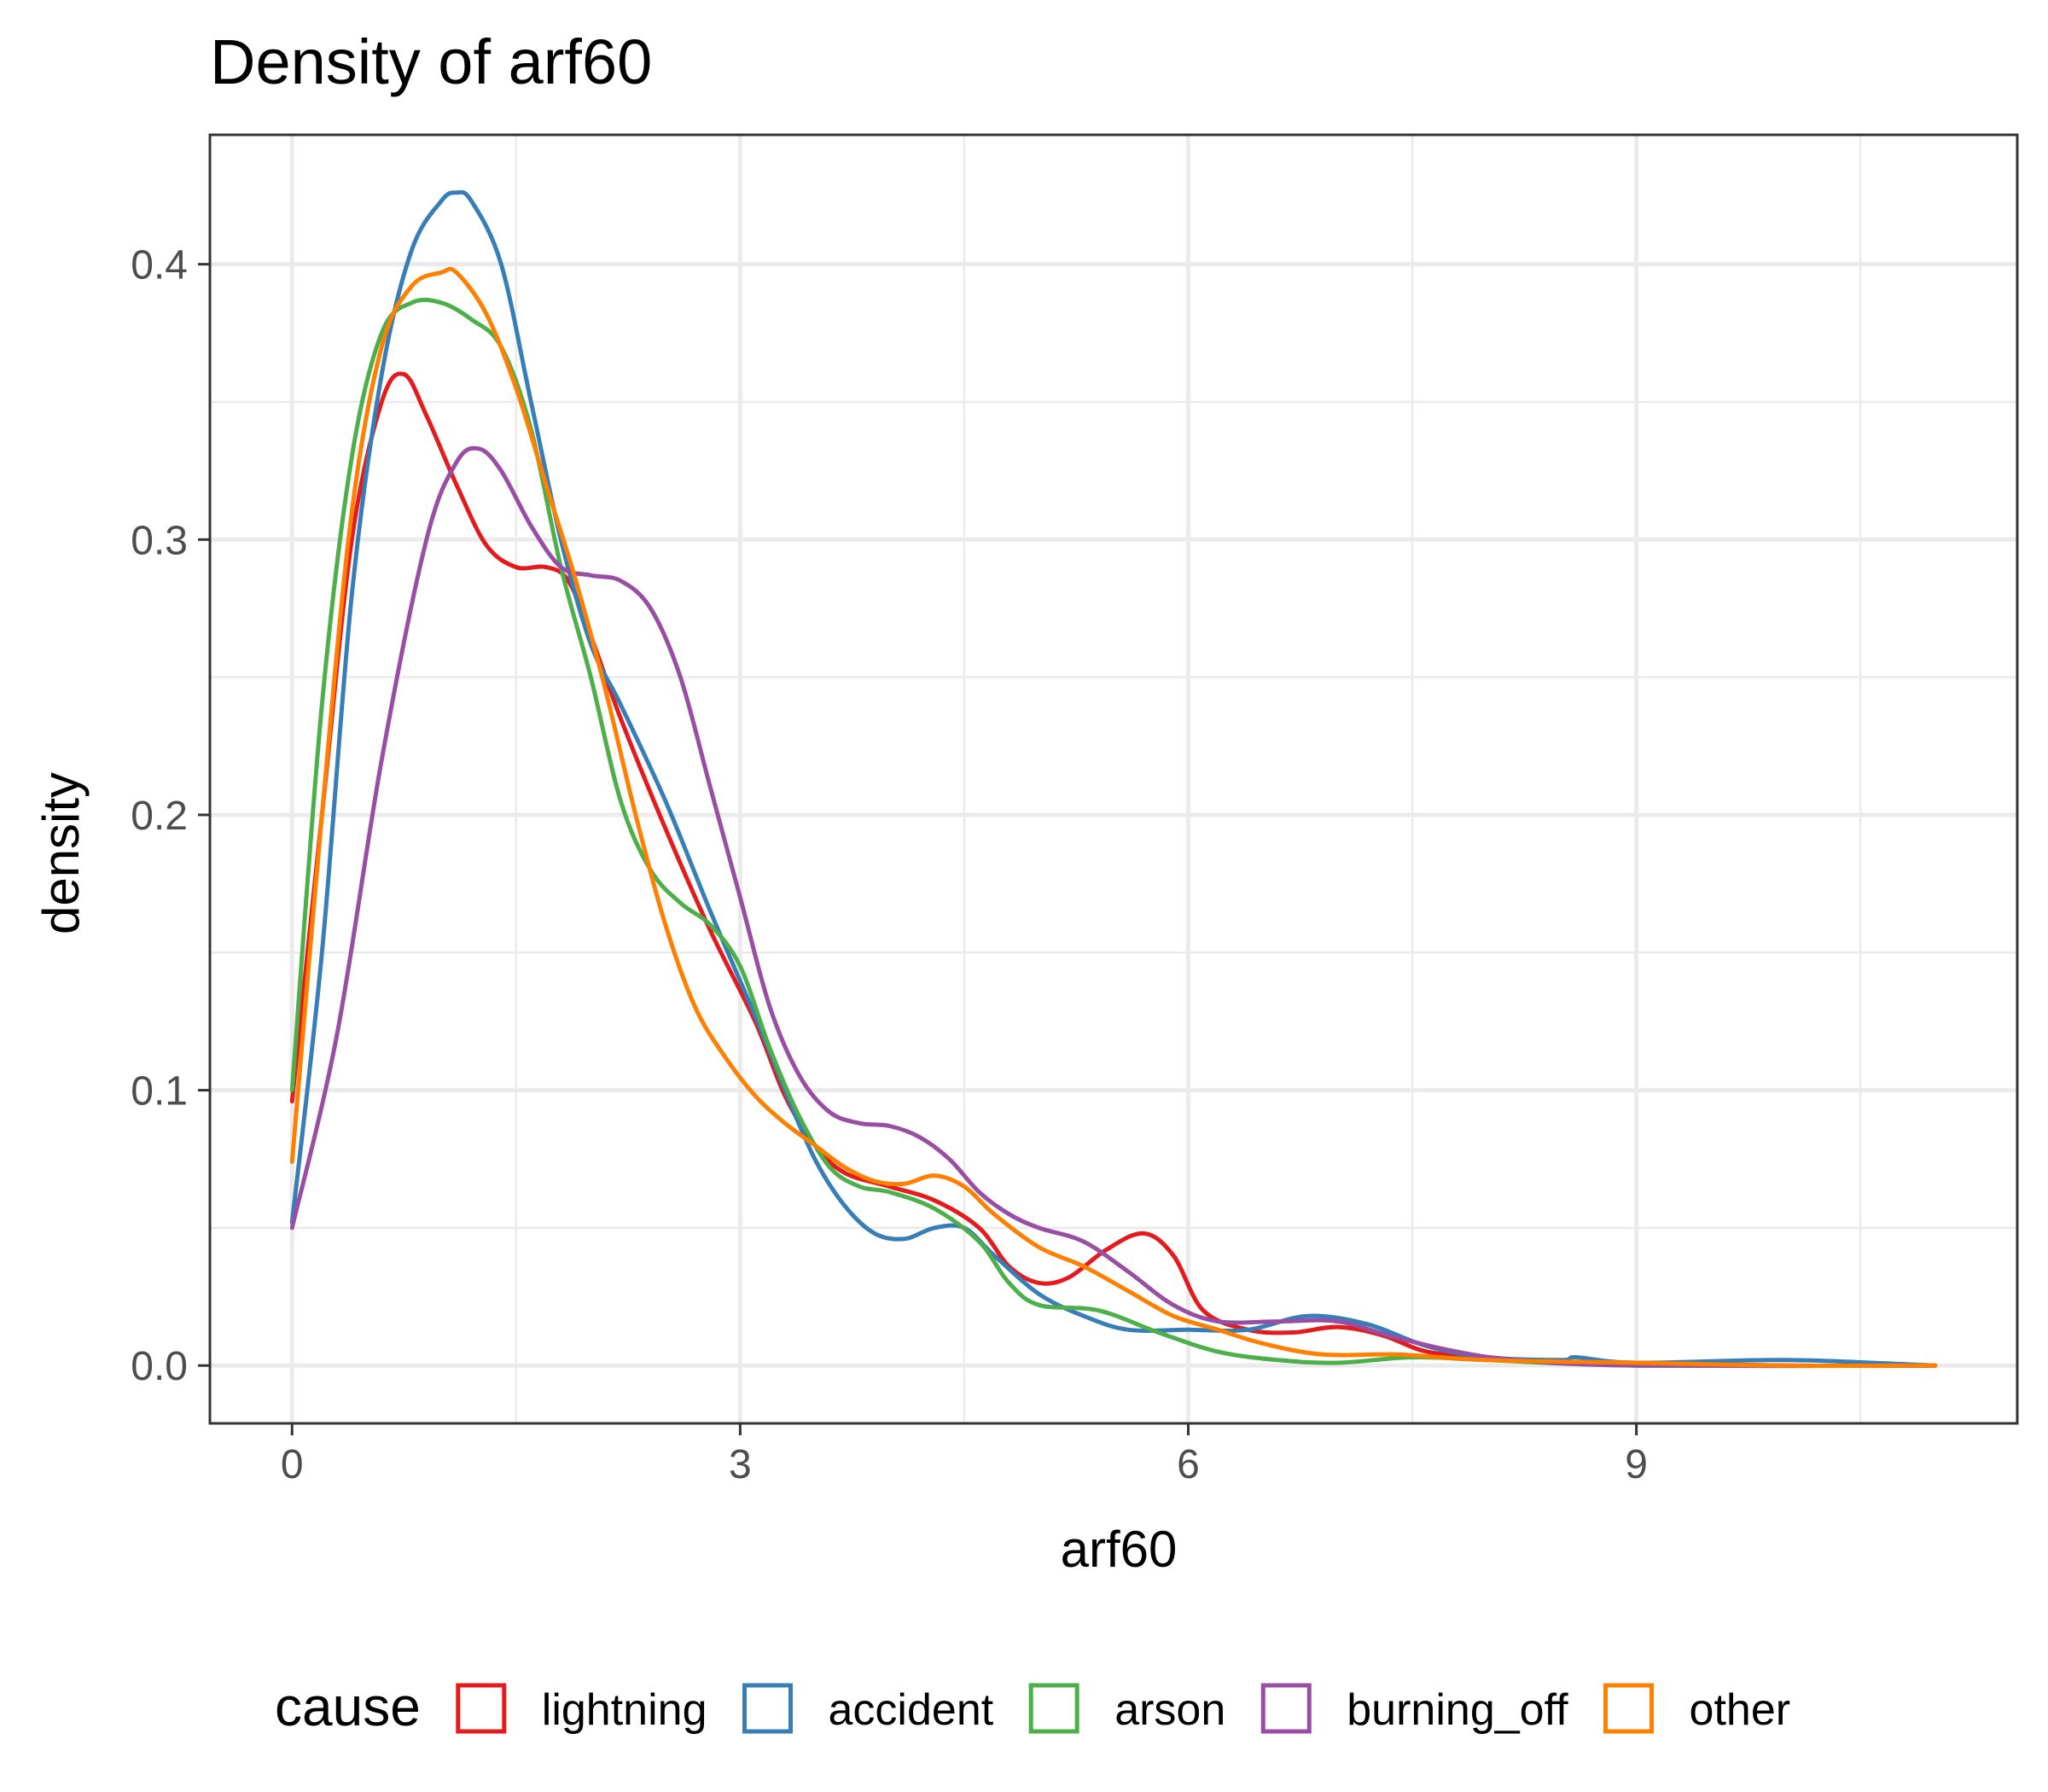 This screenshot has height=1792, width=2048. Describe the element at coordinates (1188, 1464) in the screenshot. I see `x-tick-label-2: 6` at that location.